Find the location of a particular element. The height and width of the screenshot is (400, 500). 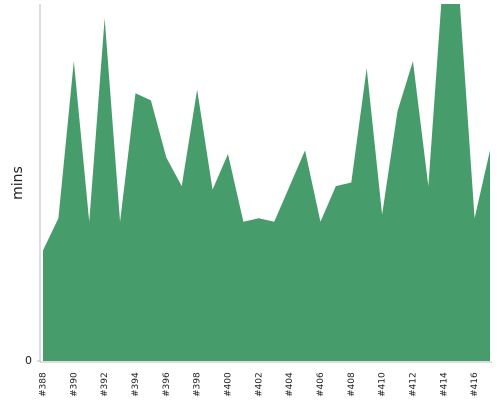

x-tick-label: #388 is located at coordinates (44, 384).